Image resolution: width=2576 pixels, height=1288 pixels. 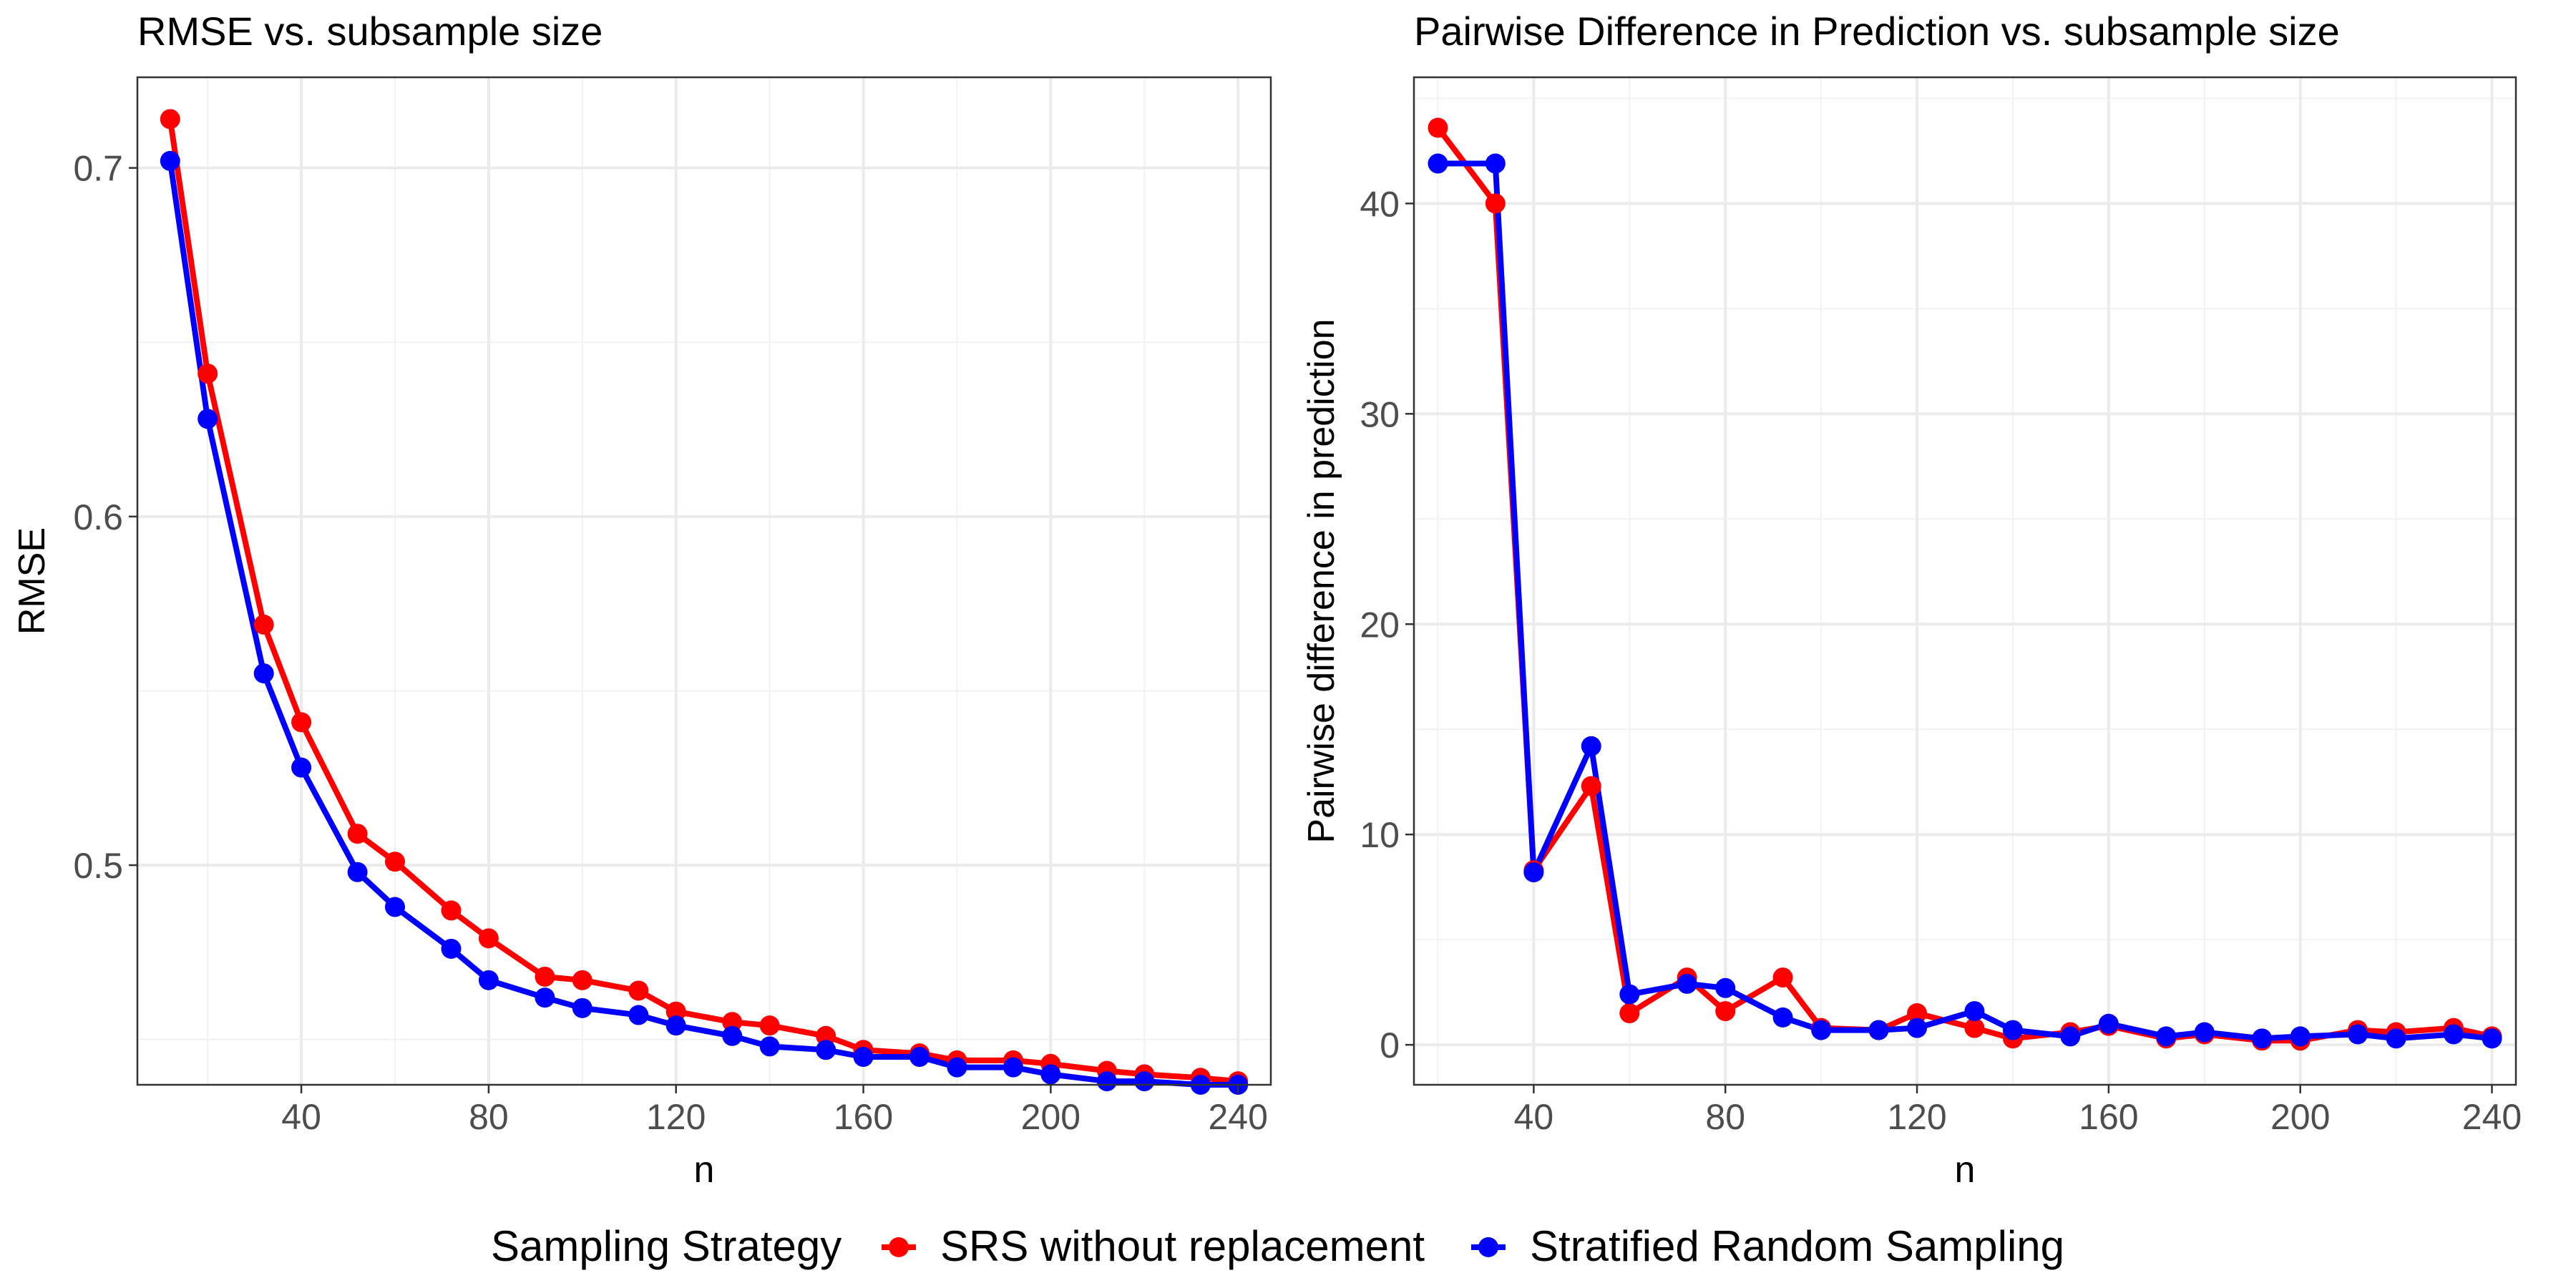 I want to click on panel-pairwise-x-tick-label: 120, so click(x=1916, y=1117).